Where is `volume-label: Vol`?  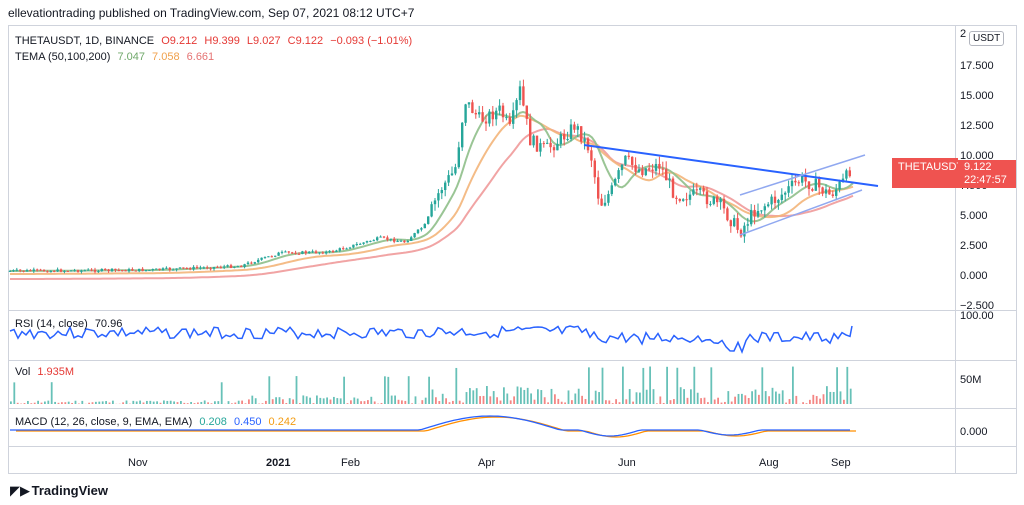 volume-label: Vol is located at coordinates (23, 372).